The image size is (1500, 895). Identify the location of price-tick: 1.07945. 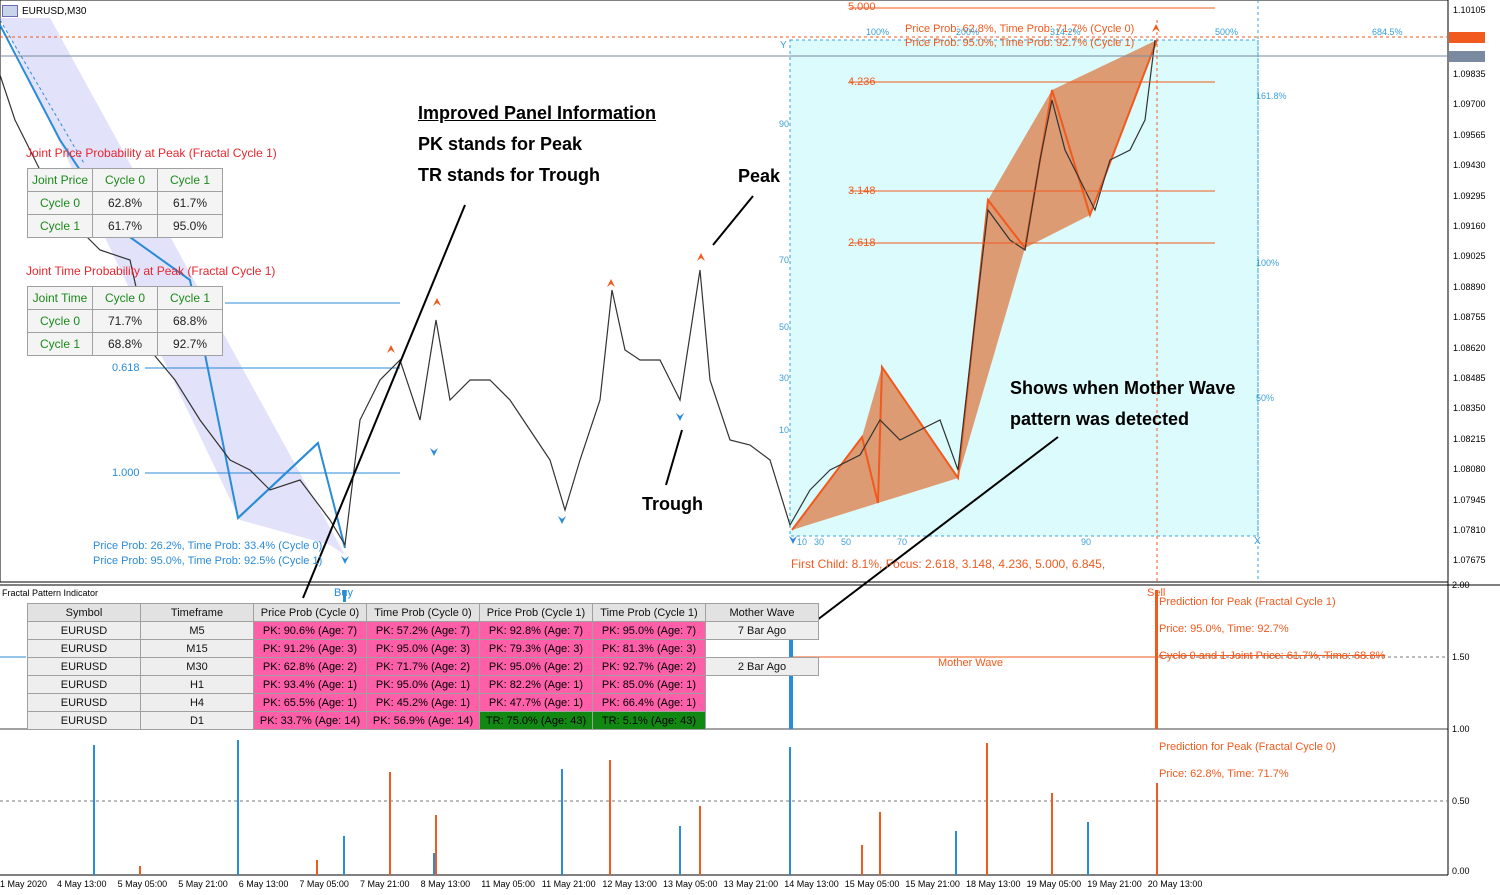
(1469, 499).